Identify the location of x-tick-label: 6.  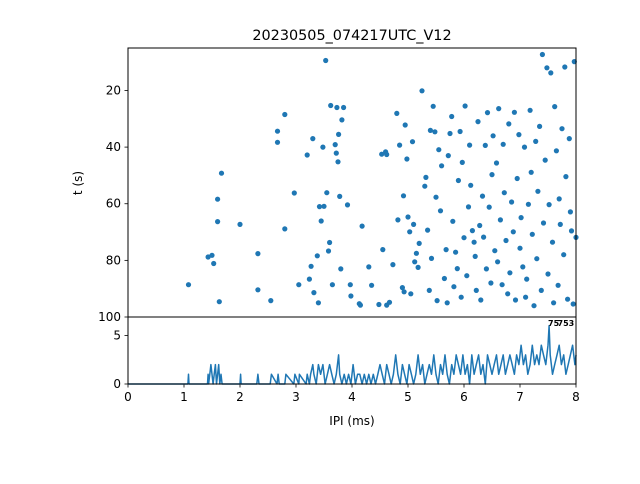
(464, 397).